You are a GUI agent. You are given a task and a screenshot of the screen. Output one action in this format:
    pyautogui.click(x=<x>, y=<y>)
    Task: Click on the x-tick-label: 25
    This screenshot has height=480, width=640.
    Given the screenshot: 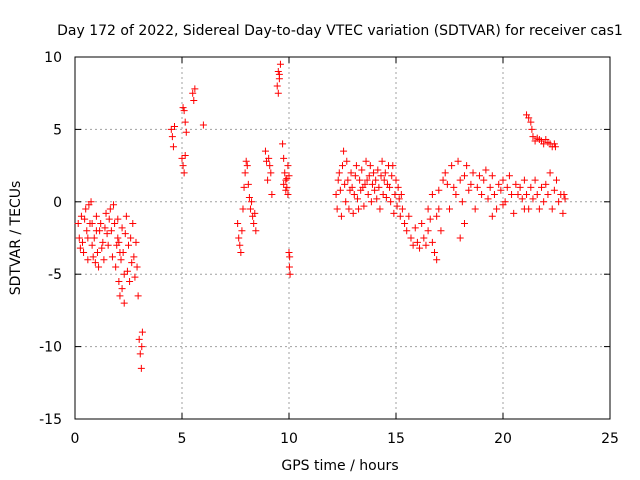 What is the action you would take?
    pyautogui.click(x=610, y=439)
    